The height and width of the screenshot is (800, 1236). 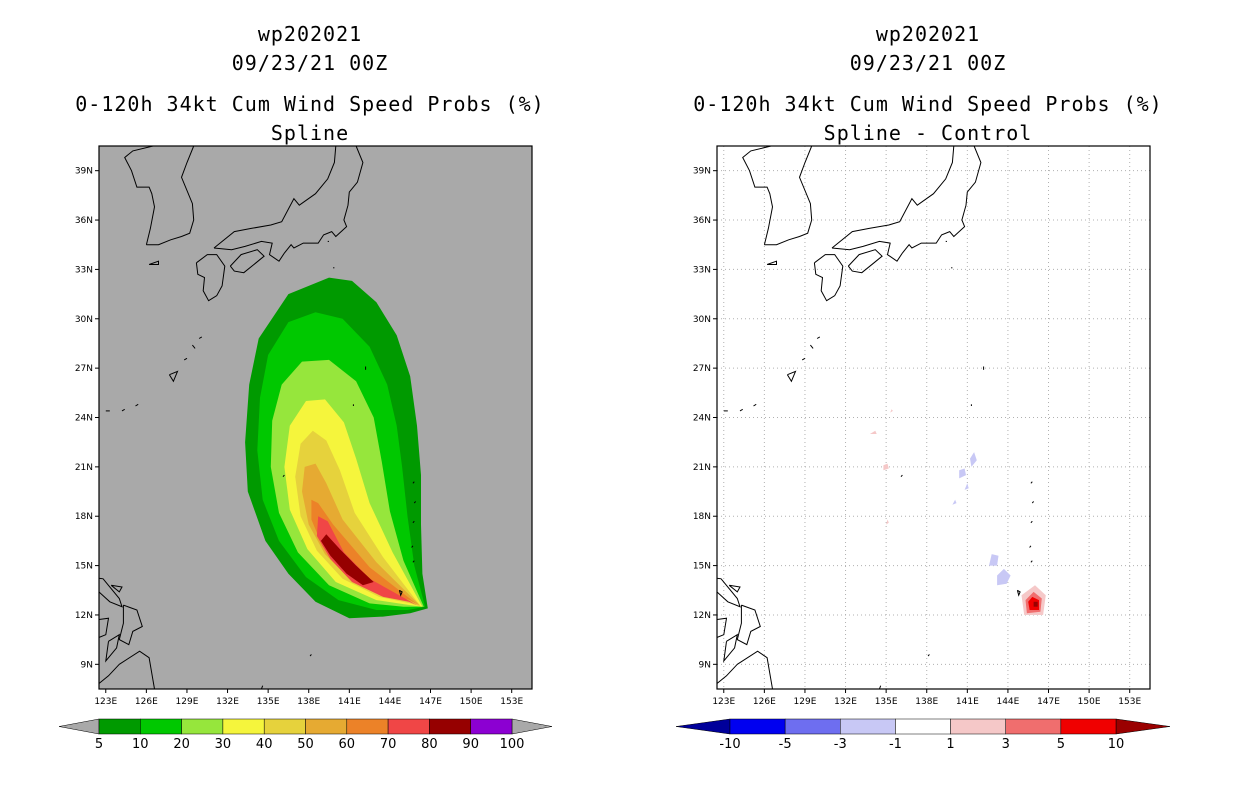 I want to click on colorbar-label: 90, so click(x=470, y=744).